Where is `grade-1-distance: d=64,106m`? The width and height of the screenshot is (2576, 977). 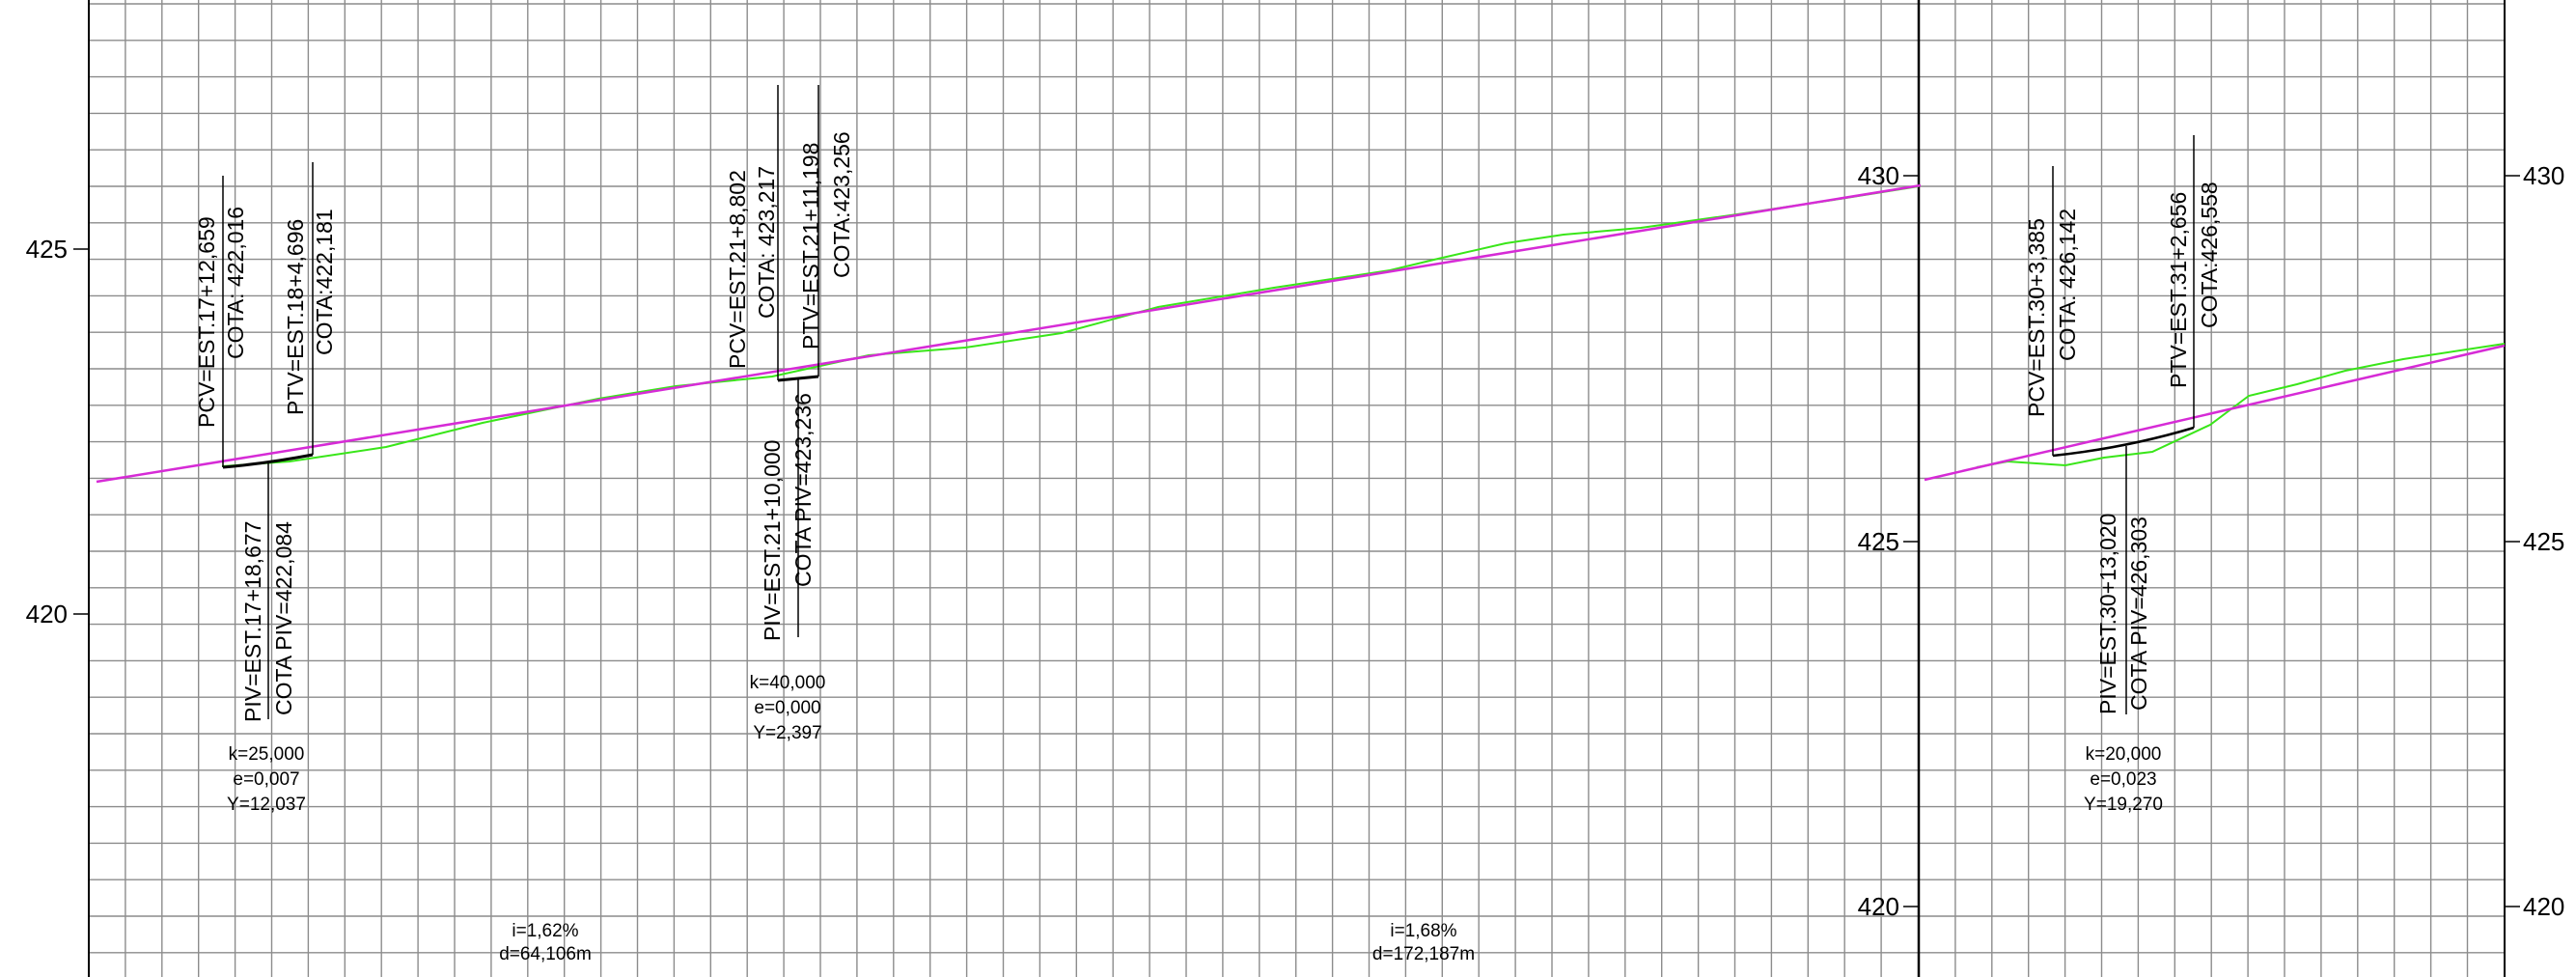 grade-1-distance: d=64,106m is located at coordinates (545, 954).